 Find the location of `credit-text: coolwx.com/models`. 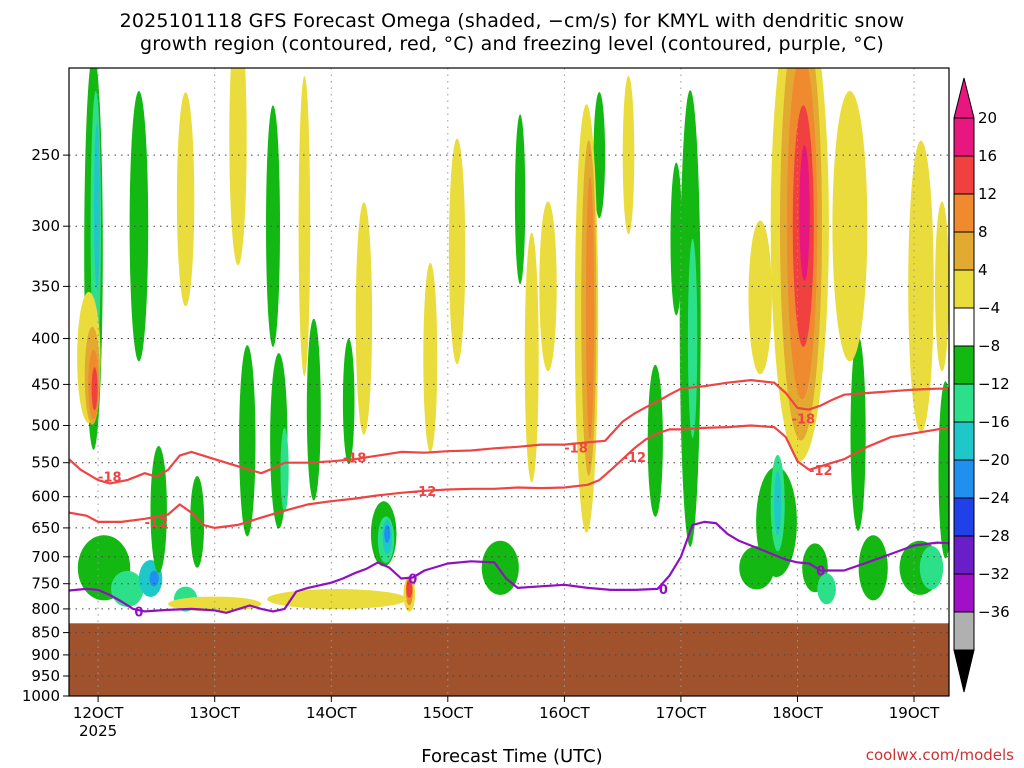

credit-text: coolwx.com/models is located at coordinates (939, 755).